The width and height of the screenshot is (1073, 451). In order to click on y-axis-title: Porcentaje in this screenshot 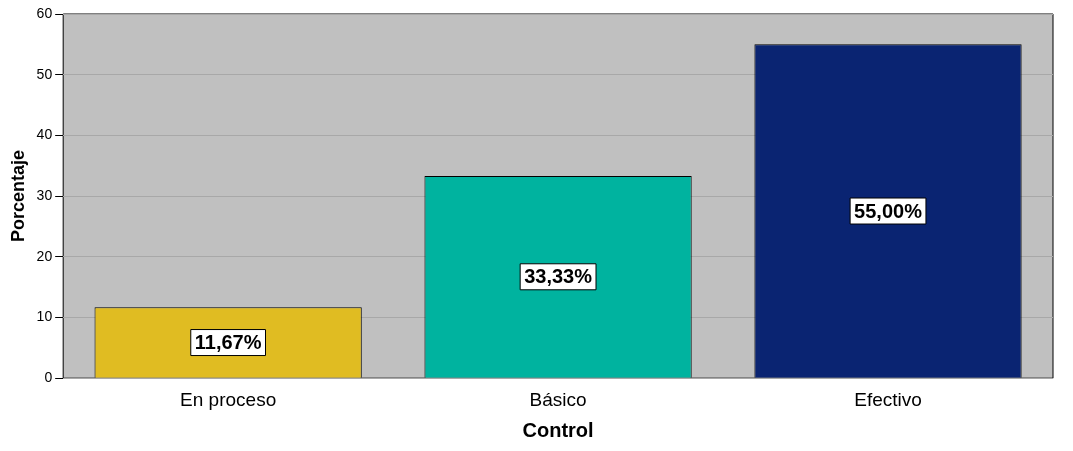, I will do `click(17, 196)`.